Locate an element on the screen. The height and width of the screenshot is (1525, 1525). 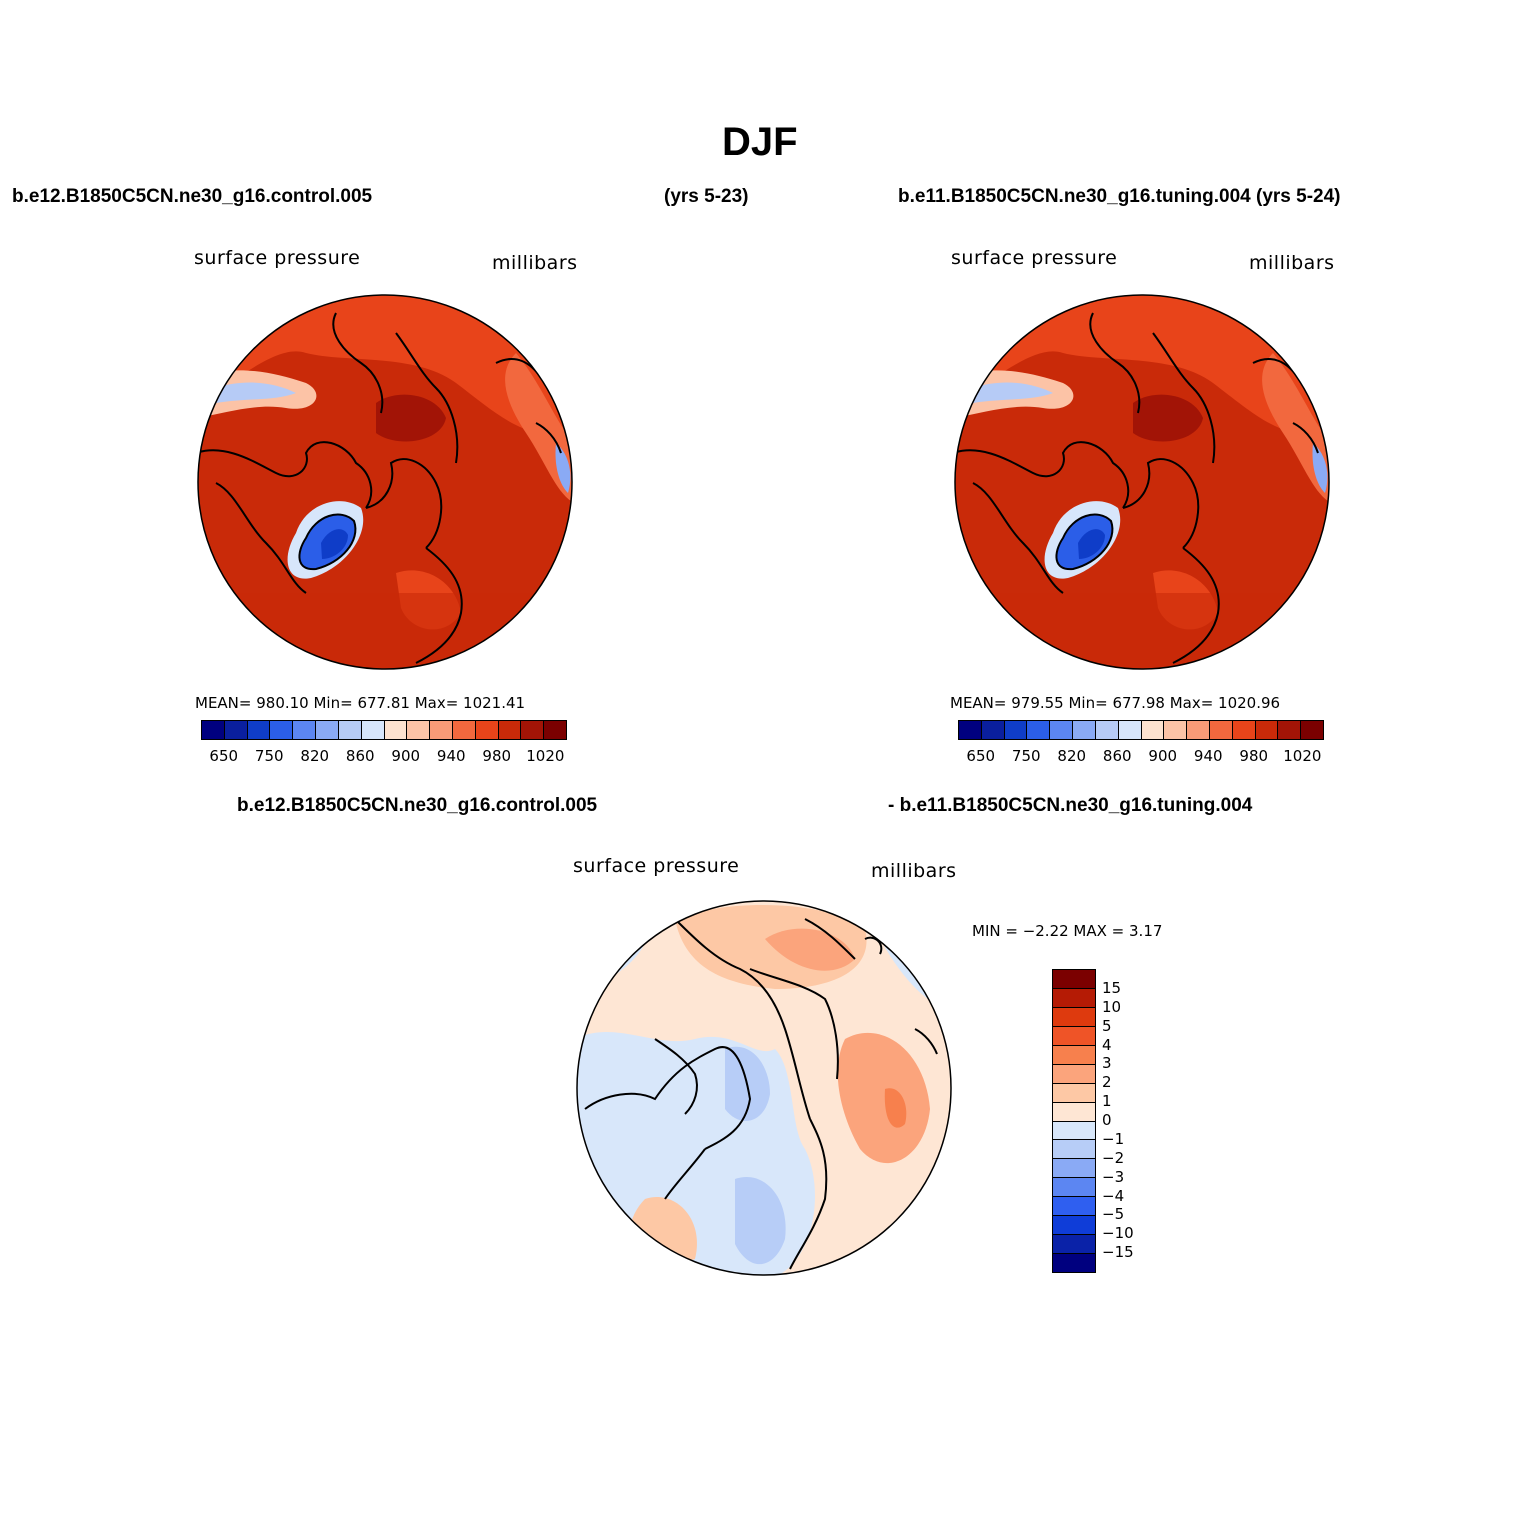
colorbar-tick-label: −3 is located at coordinates (1113, 1176).